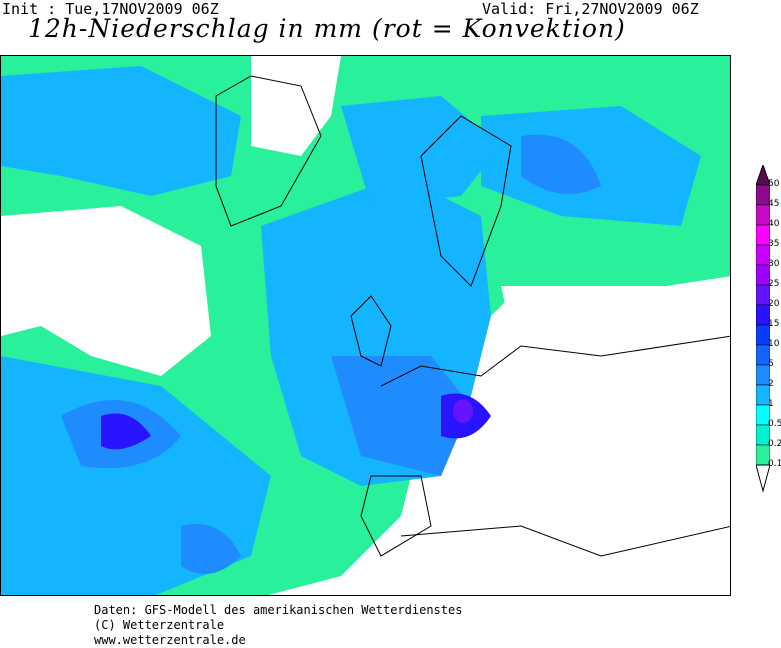  What do you see at coordinates (771, 384) in the screenshot?
I see `colorbar-label: 2` at bounding box center [771, 384].